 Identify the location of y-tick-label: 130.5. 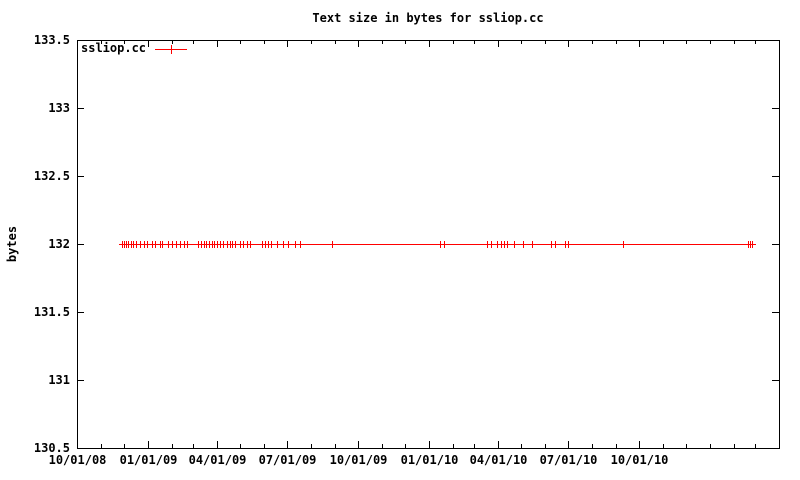
(51, 448).